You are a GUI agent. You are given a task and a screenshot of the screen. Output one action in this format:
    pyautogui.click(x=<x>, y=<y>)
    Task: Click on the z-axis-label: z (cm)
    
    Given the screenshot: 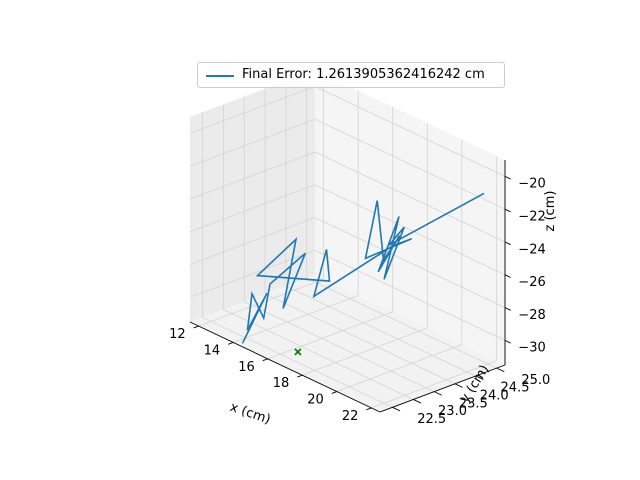 What is the action you would take?
    pyautogui.click(x=550, y=211)
    